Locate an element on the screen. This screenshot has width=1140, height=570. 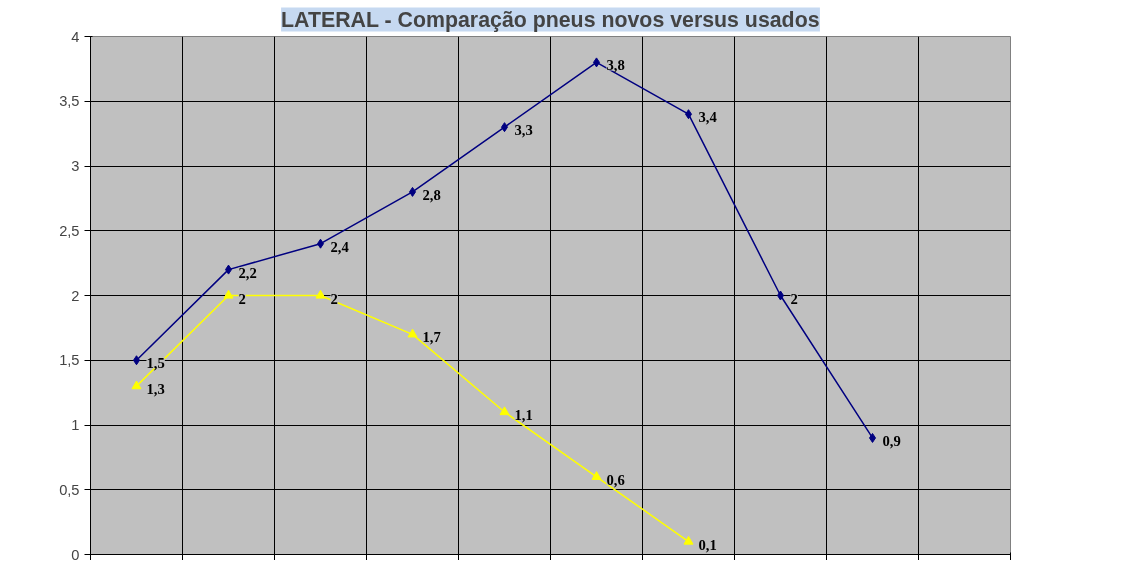
data-label: 0,6 is located at coordinates (615, 479).